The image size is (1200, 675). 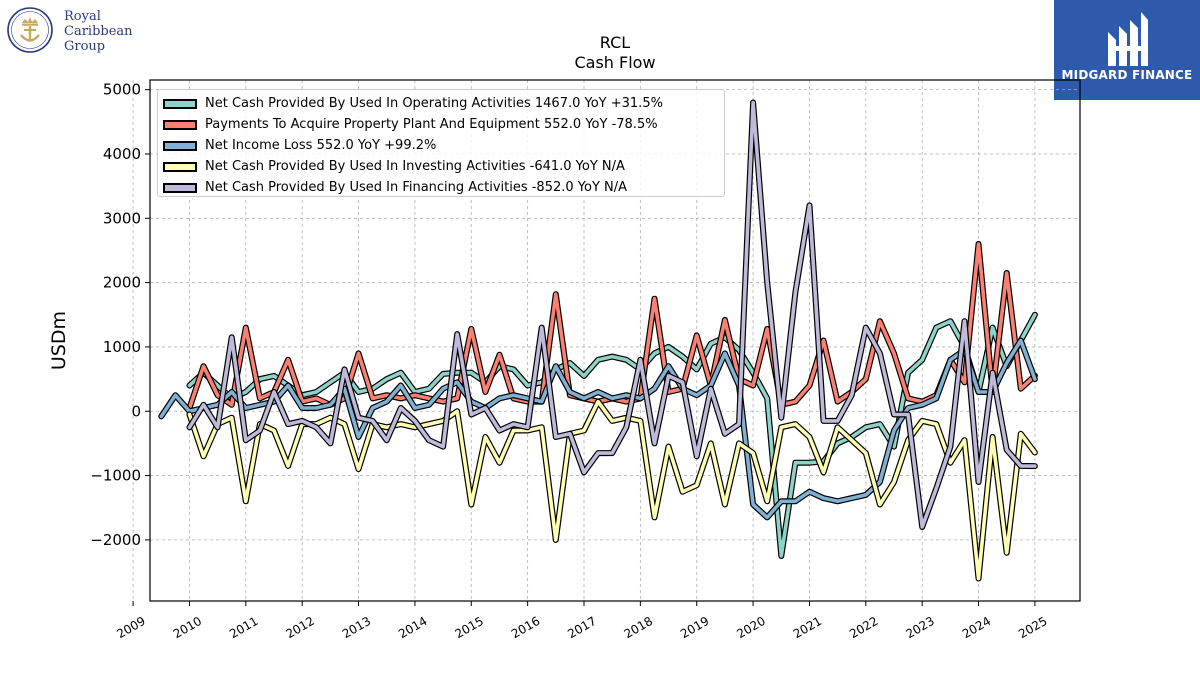 I want to click on x-tick-label: 2024, so click(x=976, y=627).